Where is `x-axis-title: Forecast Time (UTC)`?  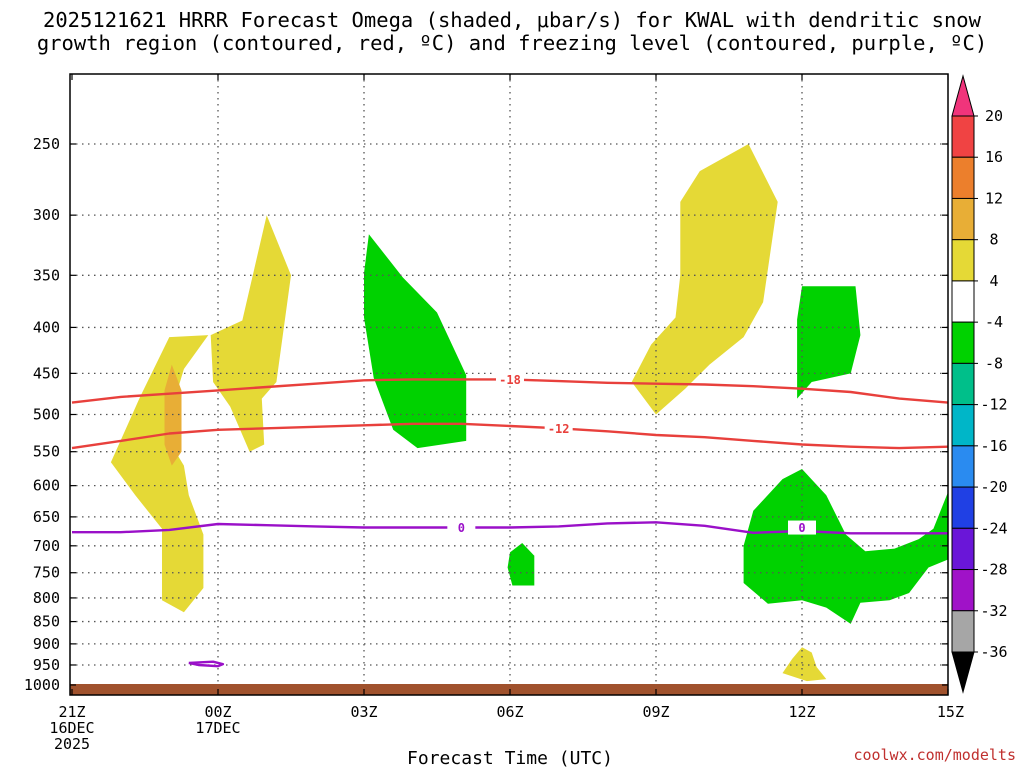
x-axis-title: Forecast Time (UTC) is located at coordinates (510, 758).